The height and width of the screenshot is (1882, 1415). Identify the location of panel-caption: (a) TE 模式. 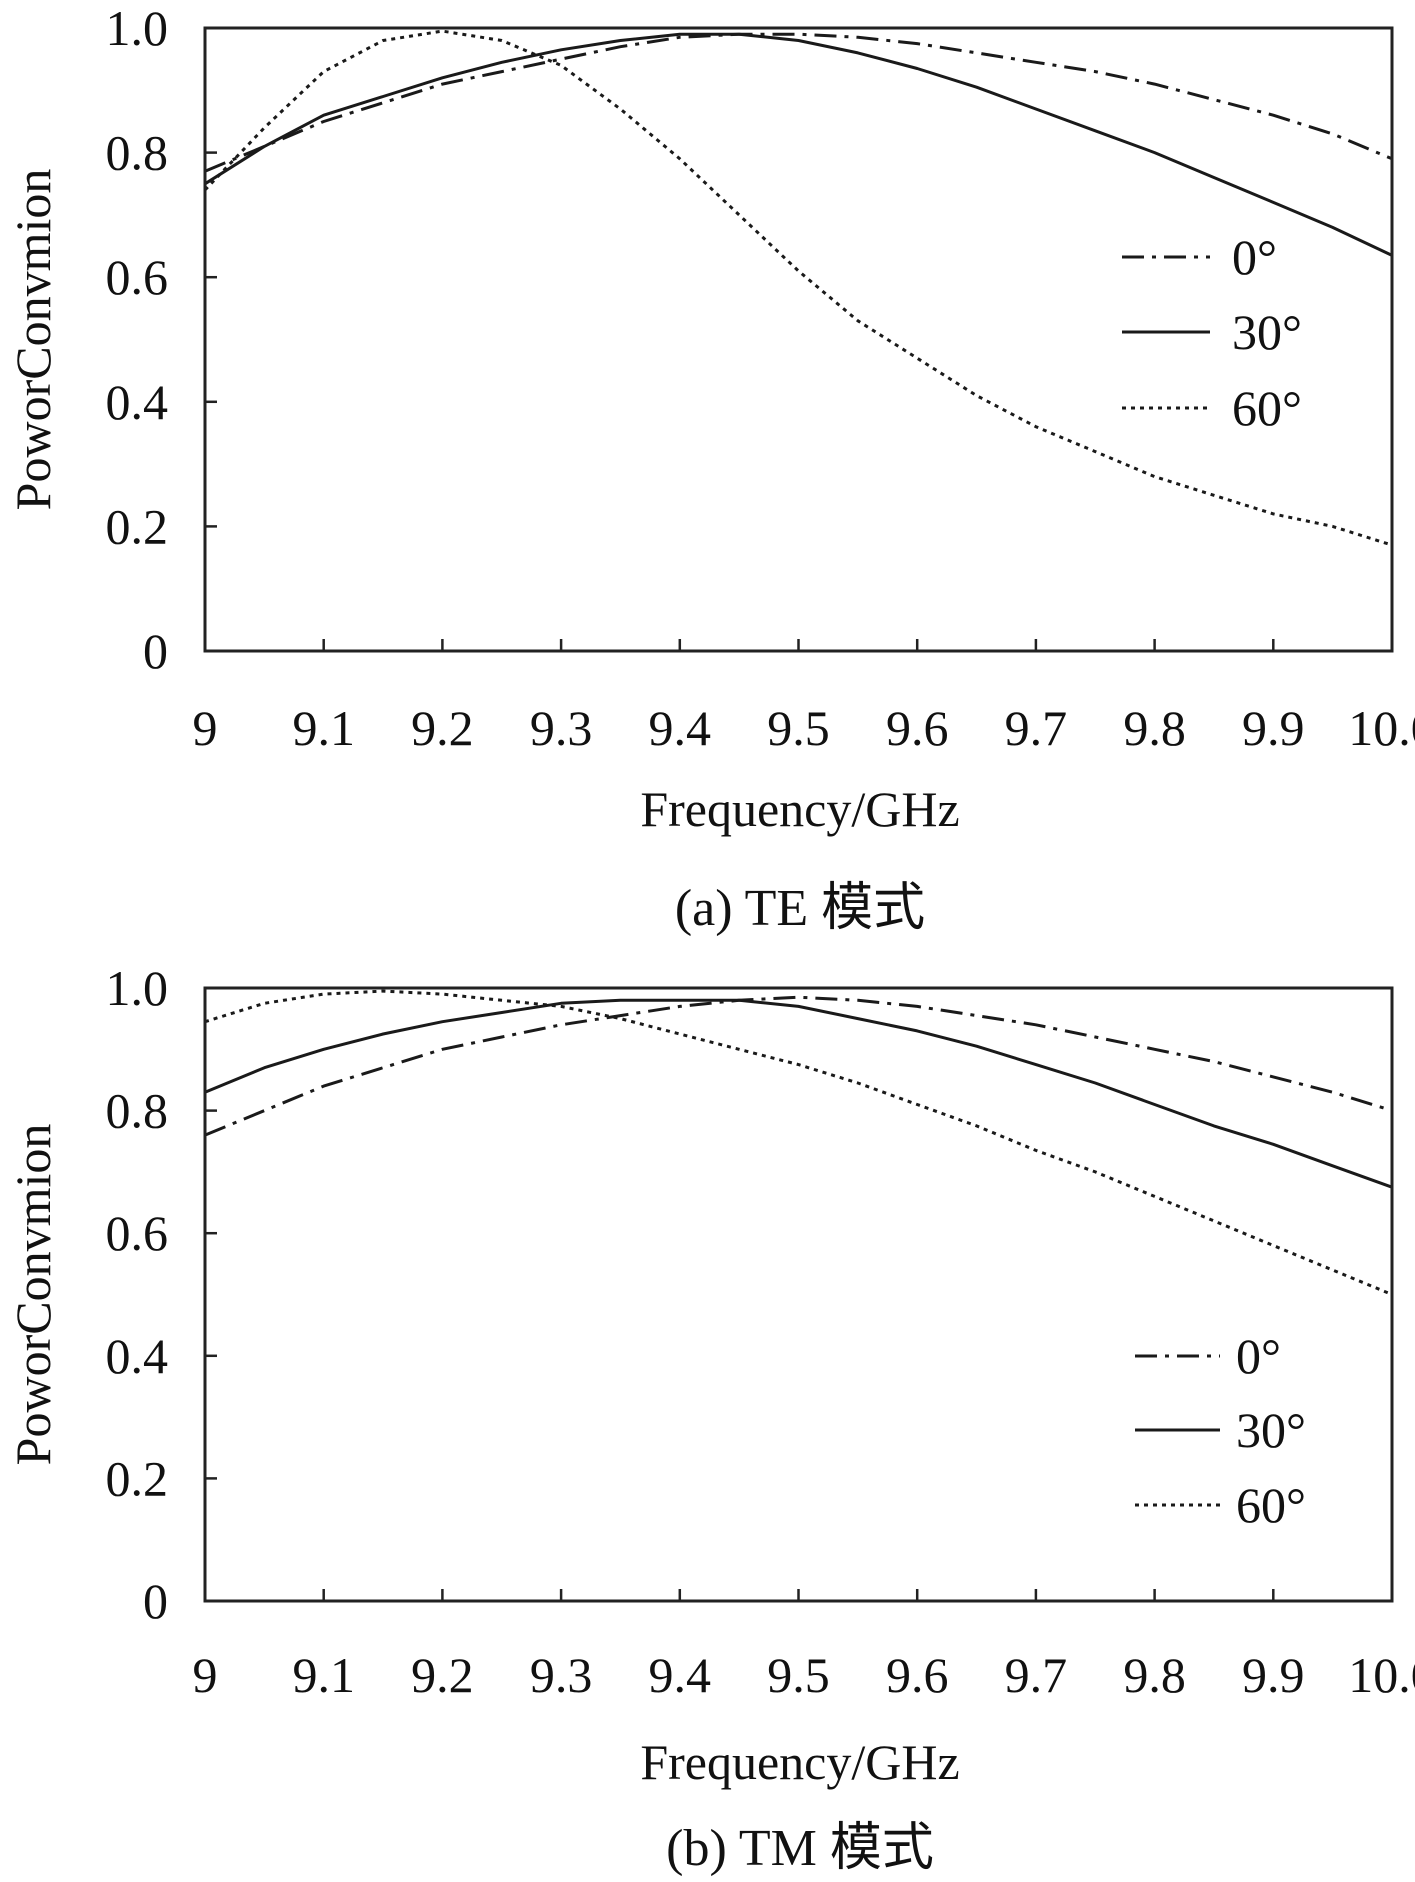
(800, 908).